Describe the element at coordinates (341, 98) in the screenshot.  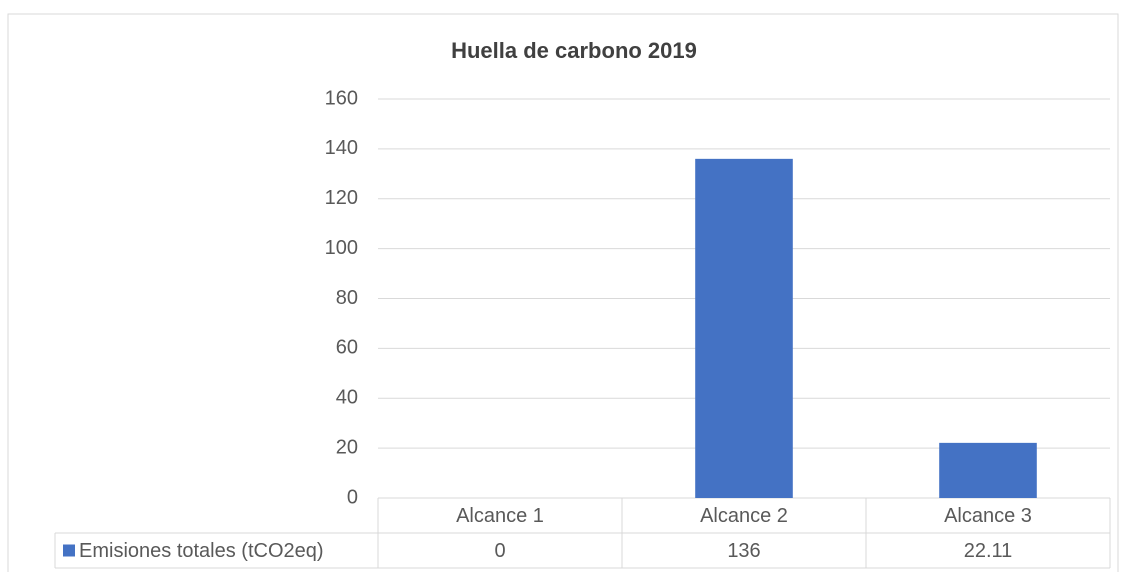
I see `y-tick-label: 160` at that location.